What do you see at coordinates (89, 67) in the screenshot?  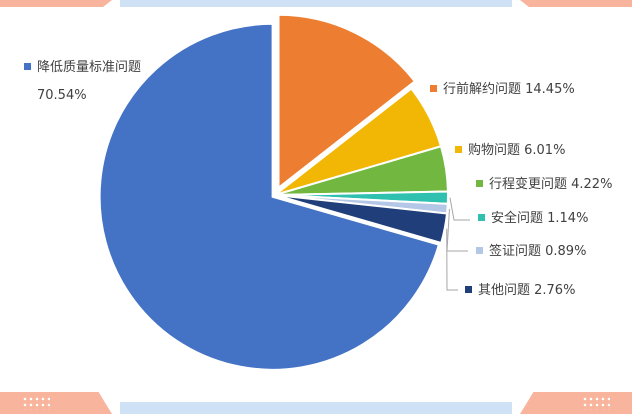 I see `slice-label-7: 降低质量标准问题` at bounding box center [89, 67].